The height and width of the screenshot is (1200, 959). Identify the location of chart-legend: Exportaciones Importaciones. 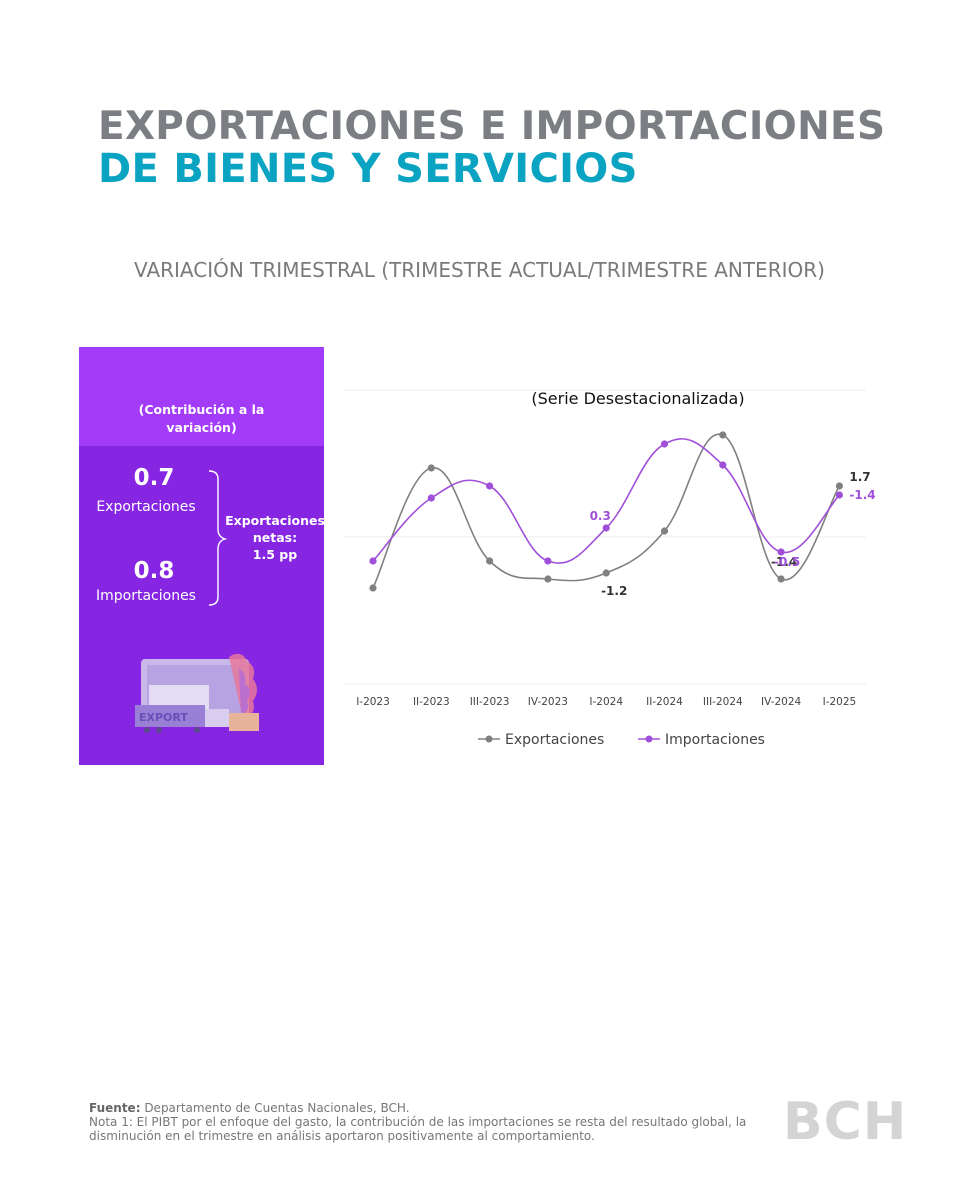
(621, 740).